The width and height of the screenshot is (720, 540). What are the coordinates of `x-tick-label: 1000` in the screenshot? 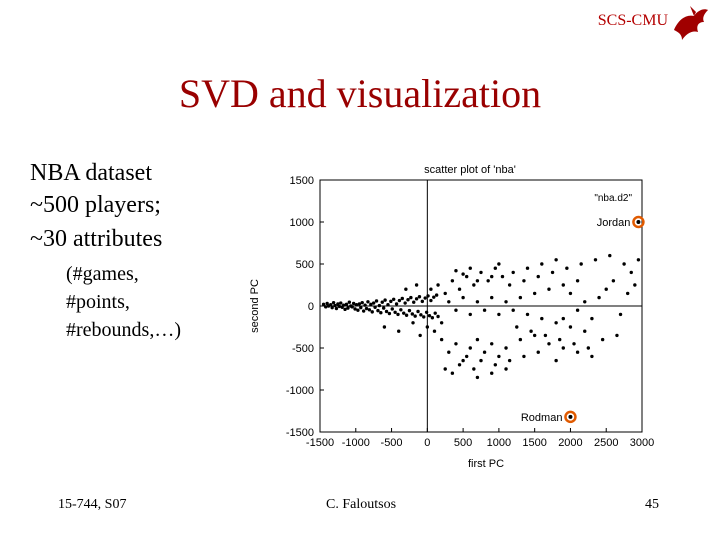 It's located at (499, 443).